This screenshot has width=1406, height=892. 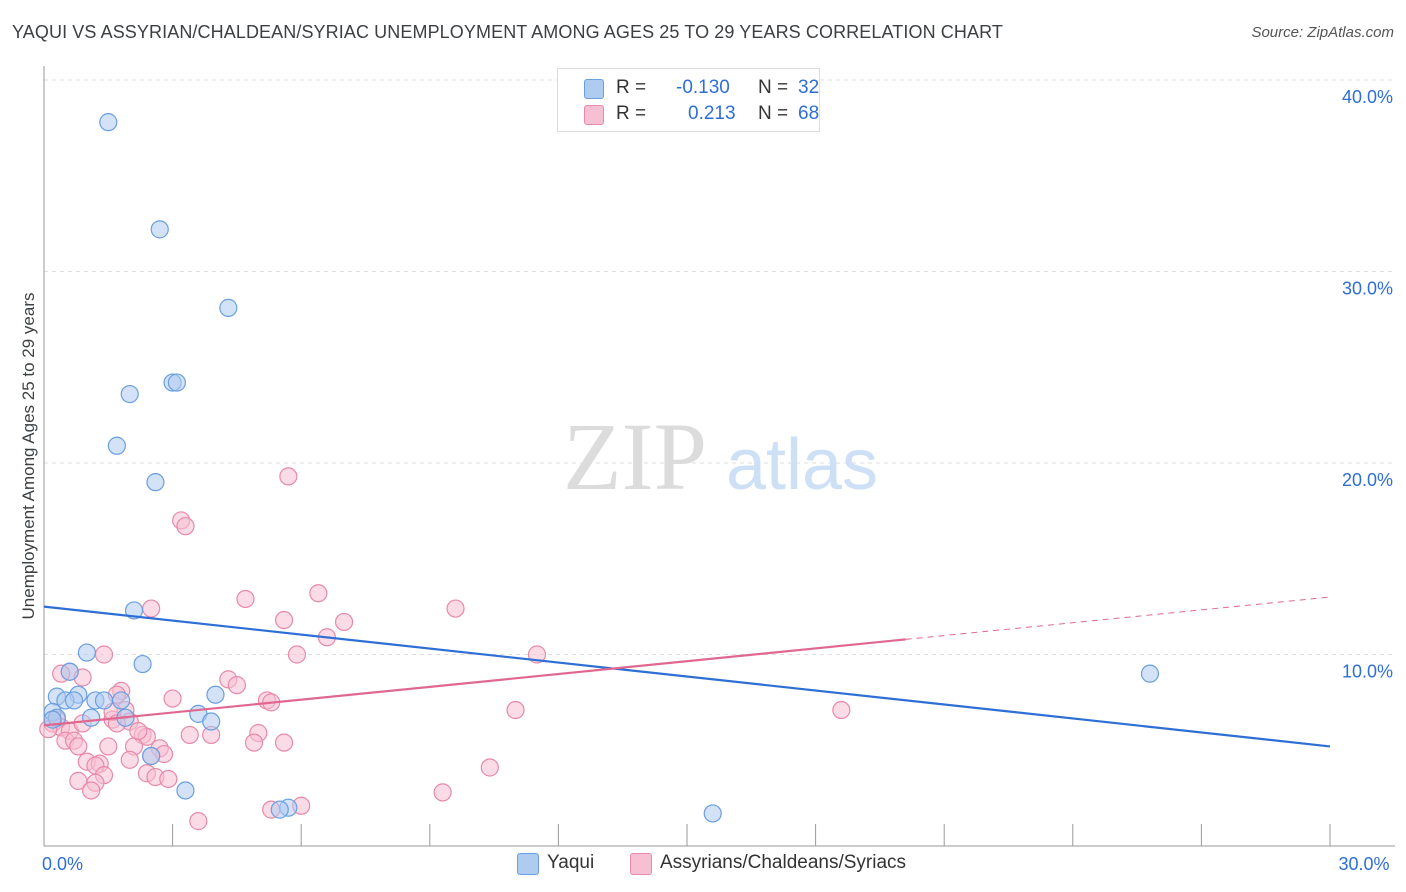 What do you see at coordinates (712, 113) in the screenshot?
I see `stats-r-value: 0.213` at bounding box center [712, 113].